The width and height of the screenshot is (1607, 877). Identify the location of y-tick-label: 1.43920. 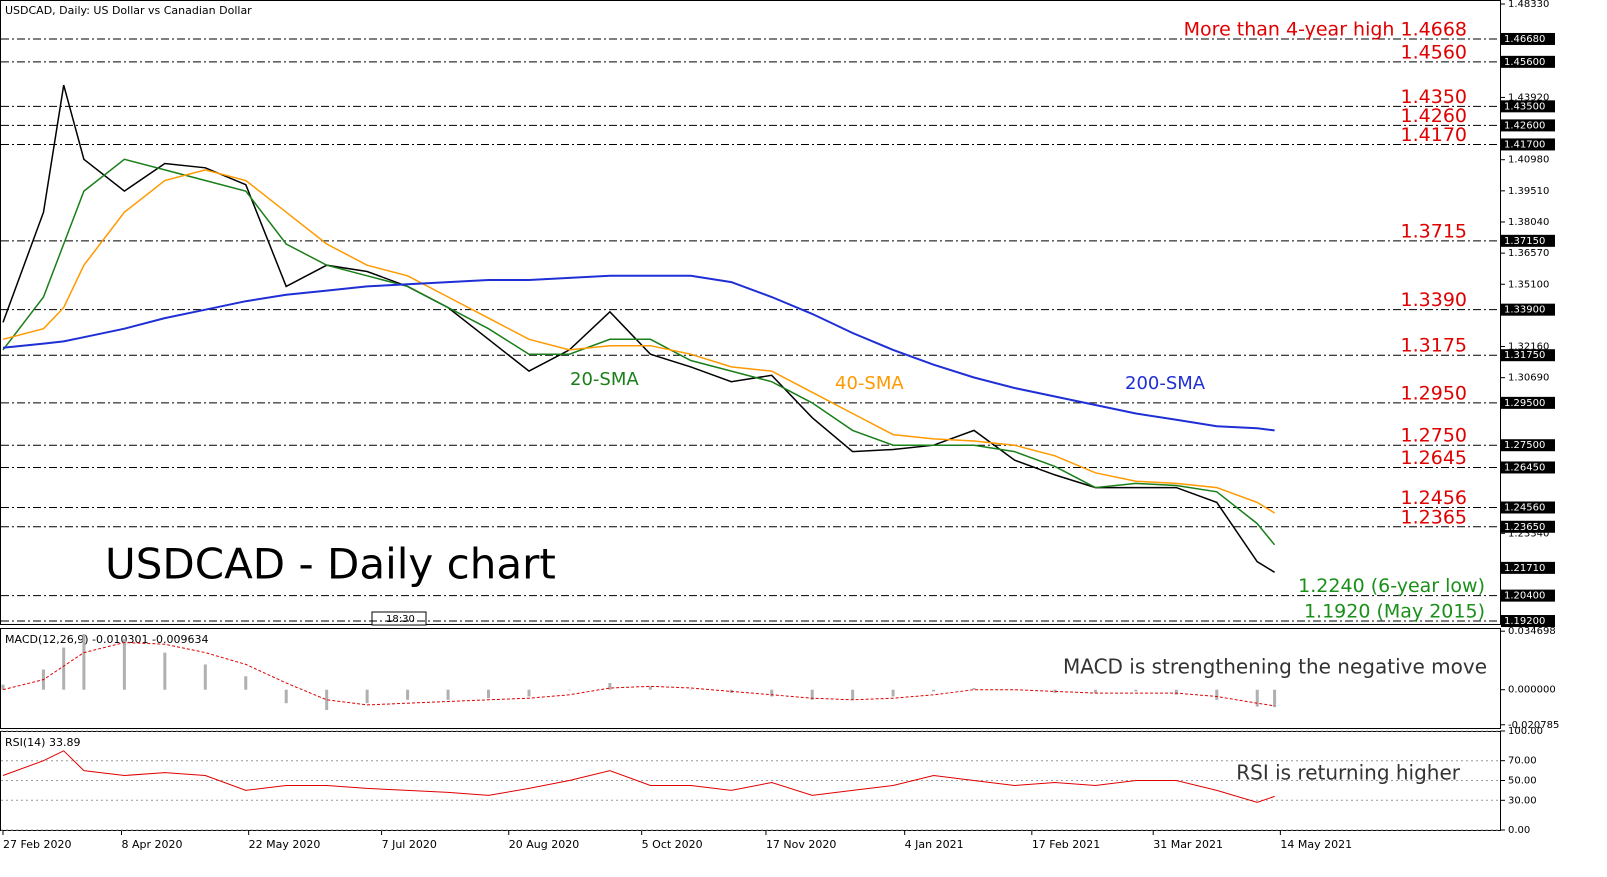
(1528, 97).